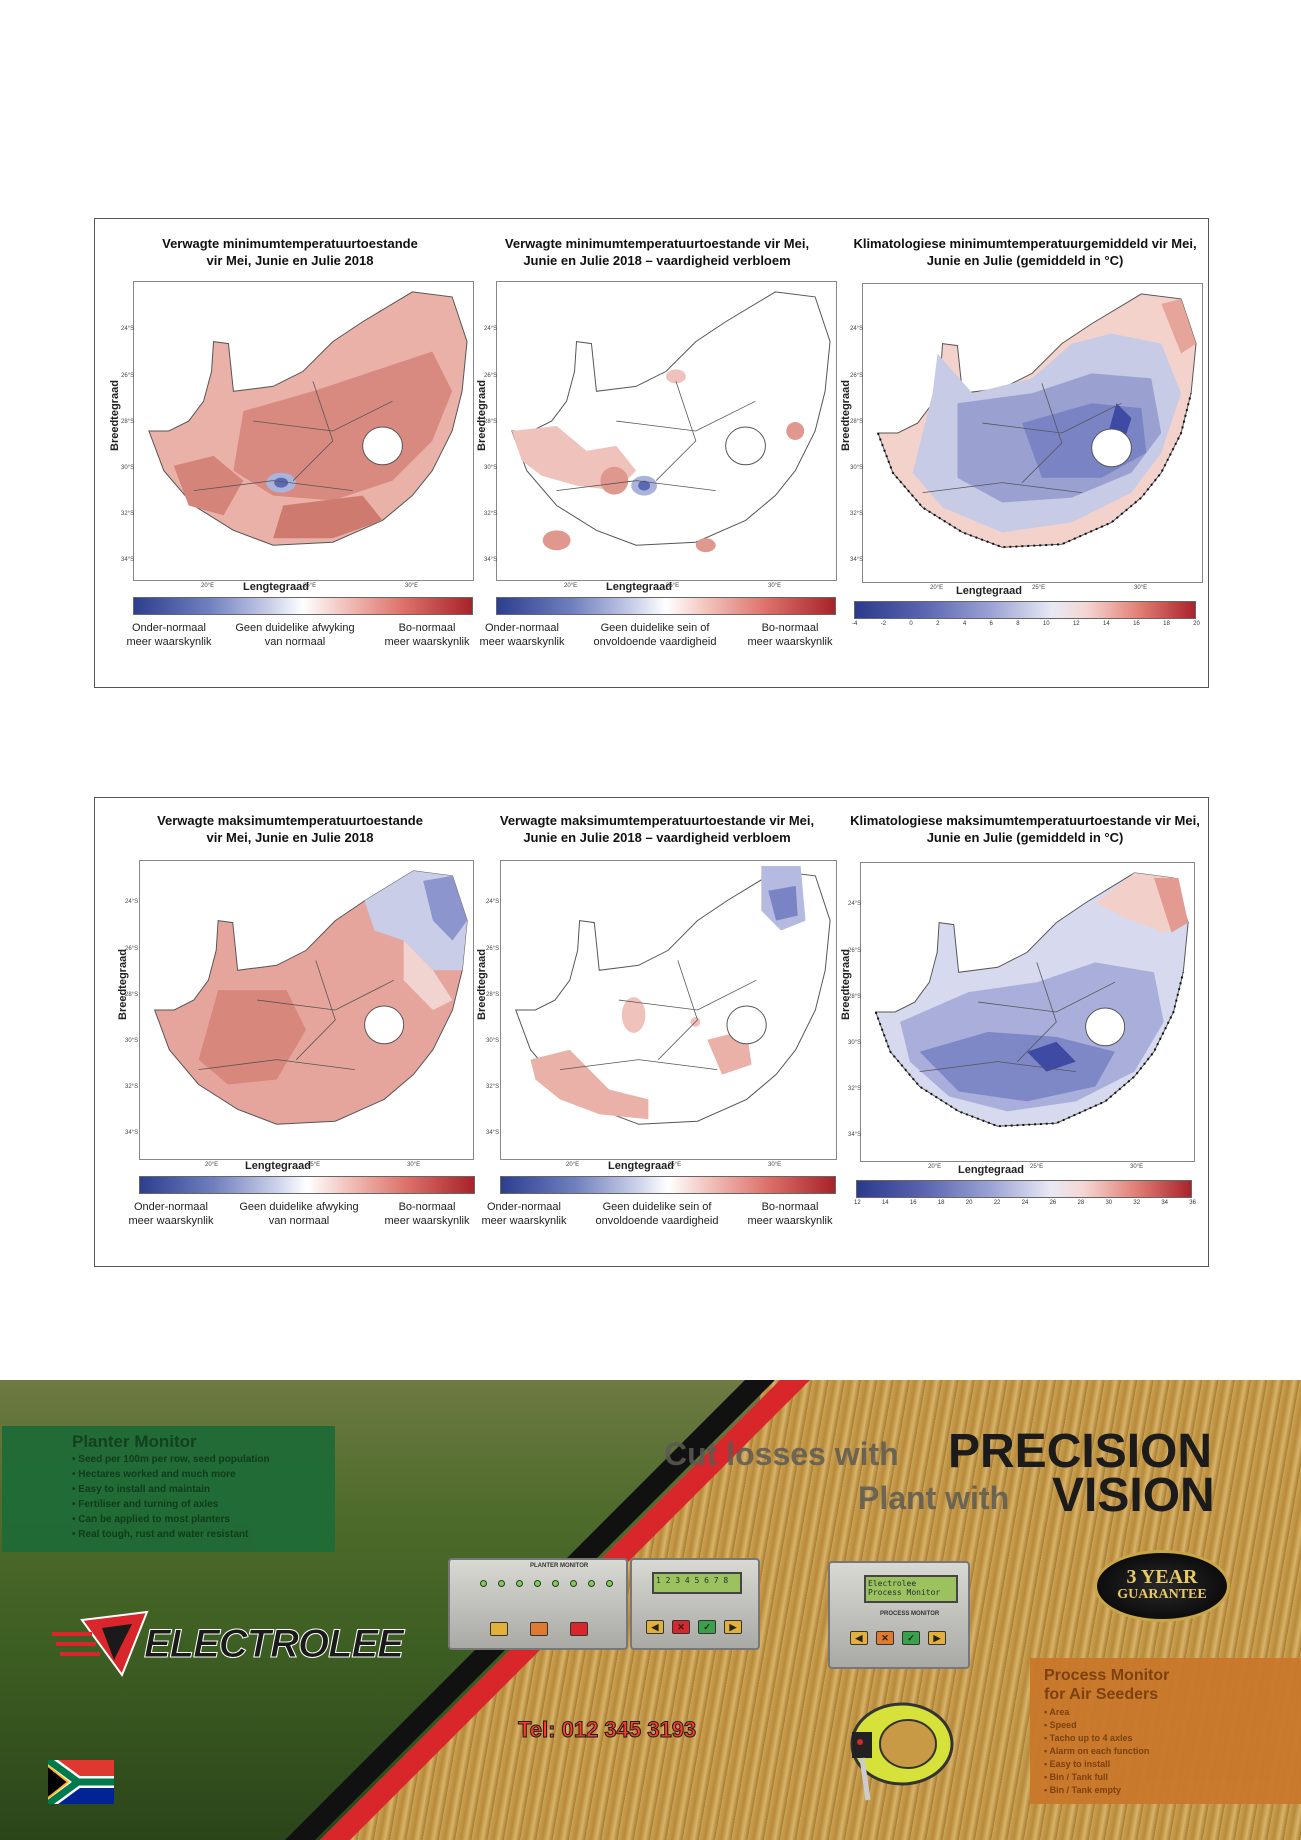 The image size is (1301, 1840). I want to click on feature-item: Bin / Tank empty, so click(1172, 1790).